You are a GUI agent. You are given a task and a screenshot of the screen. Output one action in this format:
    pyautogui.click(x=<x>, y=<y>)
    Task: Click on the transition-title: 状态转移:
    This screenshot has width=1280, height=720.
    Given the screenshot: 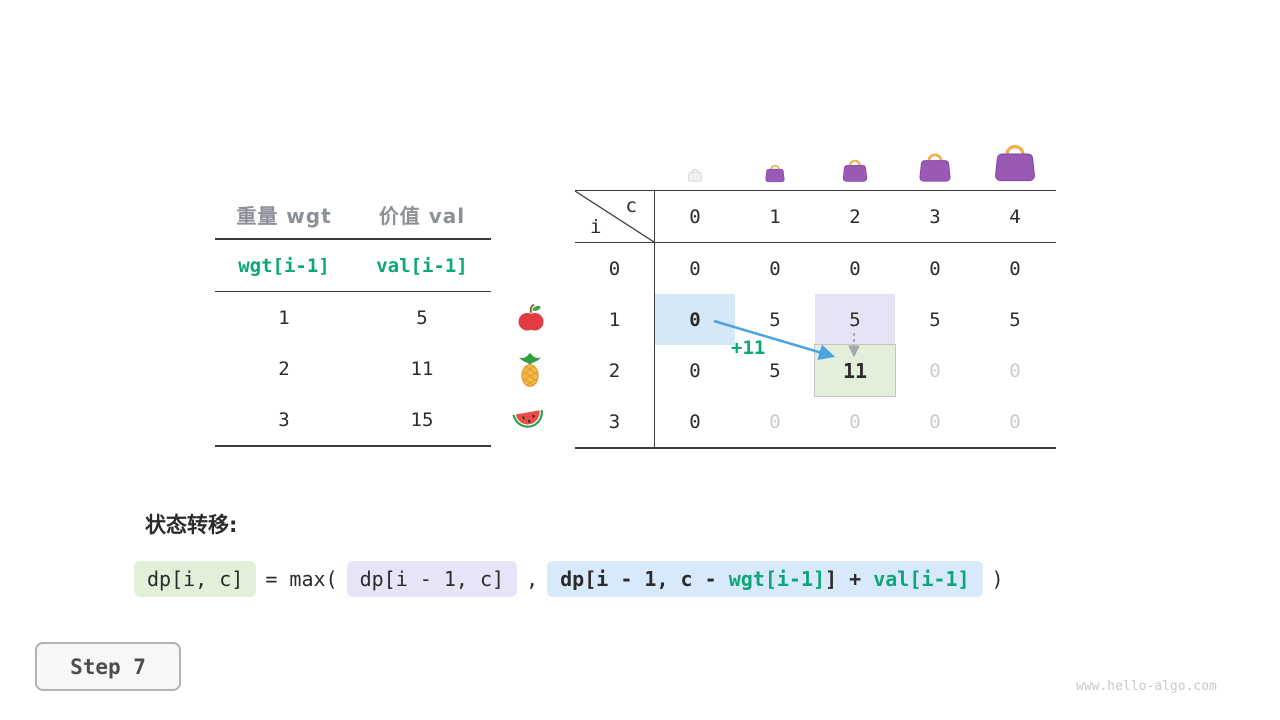 What is the action you would take?
    pyautogui.click(x=191, y=525)
    